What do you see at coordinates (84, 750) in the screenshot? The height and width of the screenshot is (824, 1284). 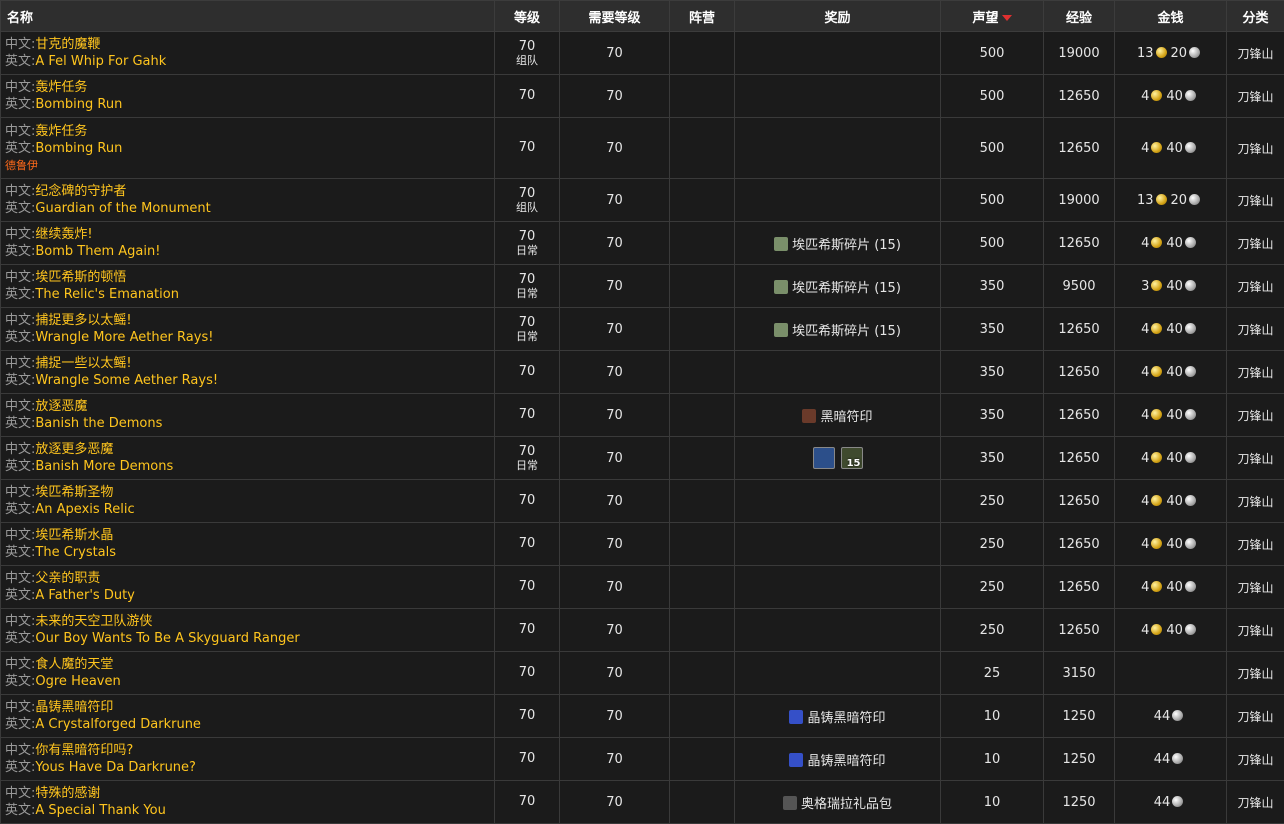 I see `quest-name-zh: 你有黑暗符印吗?` at bounding box center [84, 750].